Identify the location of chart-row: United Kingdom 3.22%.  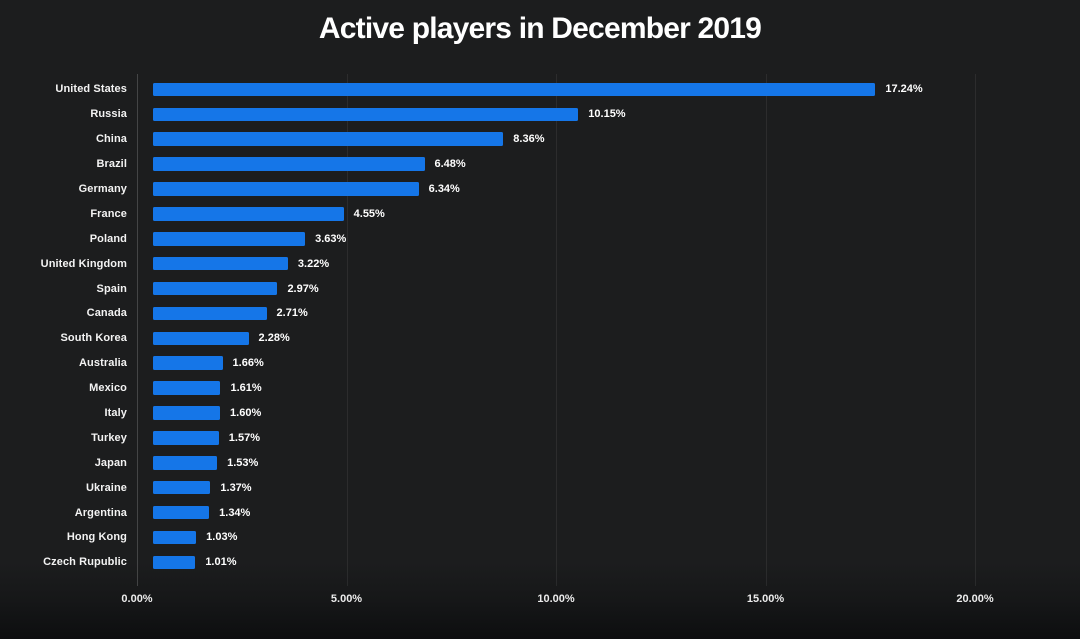
(540, 263).